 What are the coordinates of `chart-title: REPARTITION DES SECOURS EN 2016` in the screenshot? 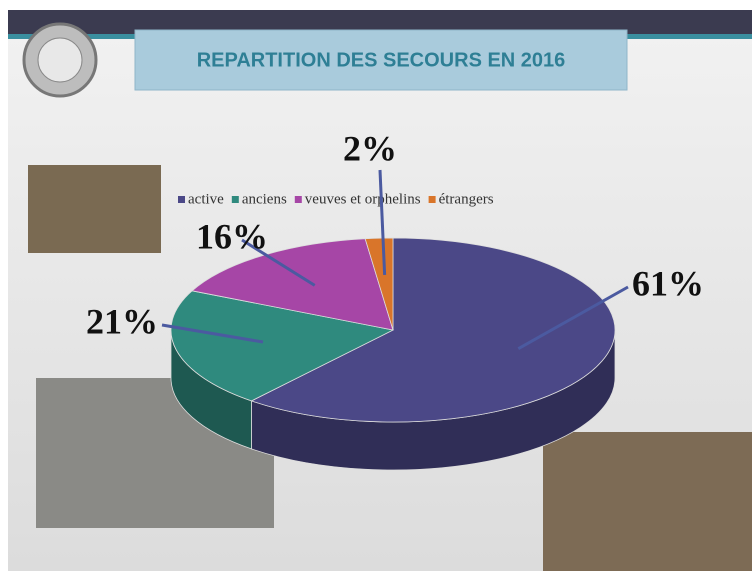 It's located at (381, 60).